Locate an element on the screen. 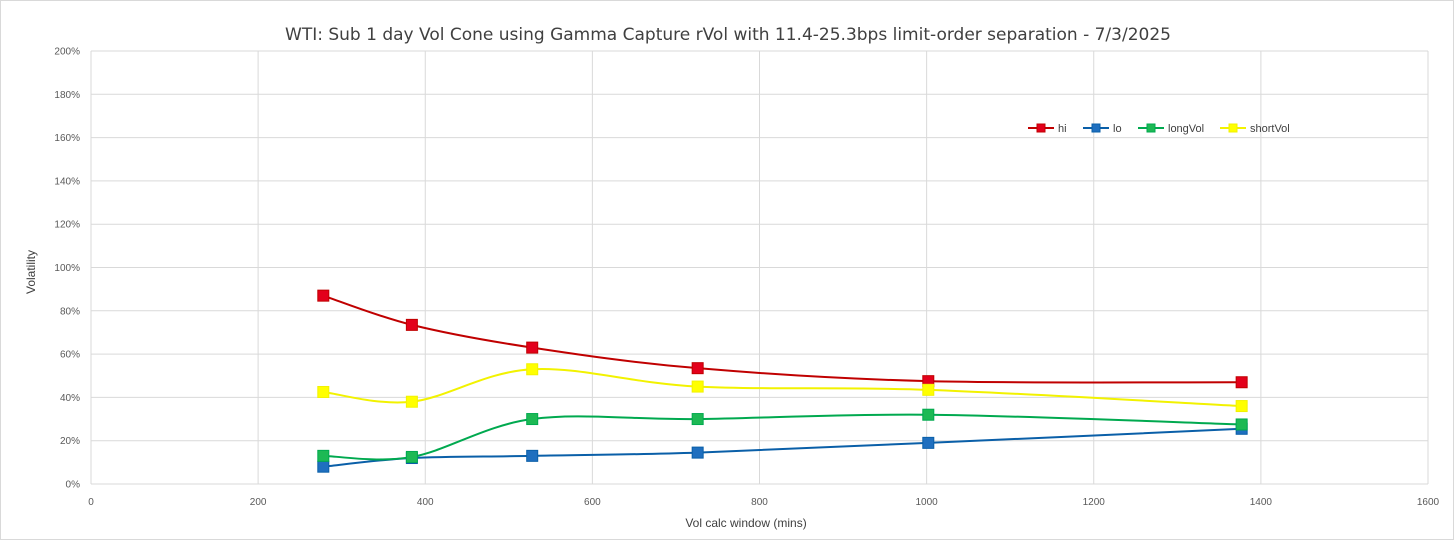  x-tick-label: 800 is located at coordinates (759, 502).